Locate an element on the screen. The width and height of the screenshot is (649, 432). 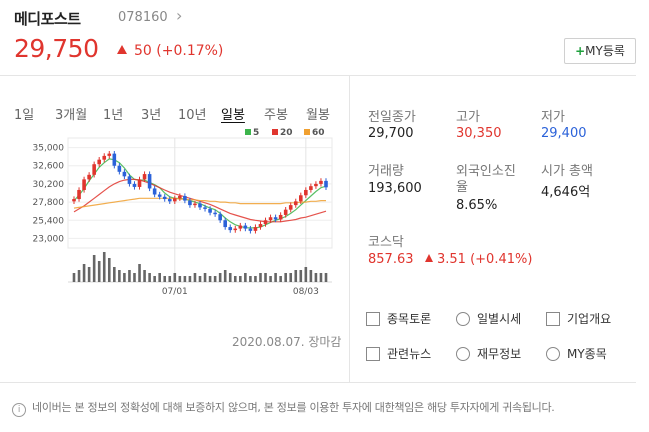
legend-label: 20 is located at coordinates (286, 133).